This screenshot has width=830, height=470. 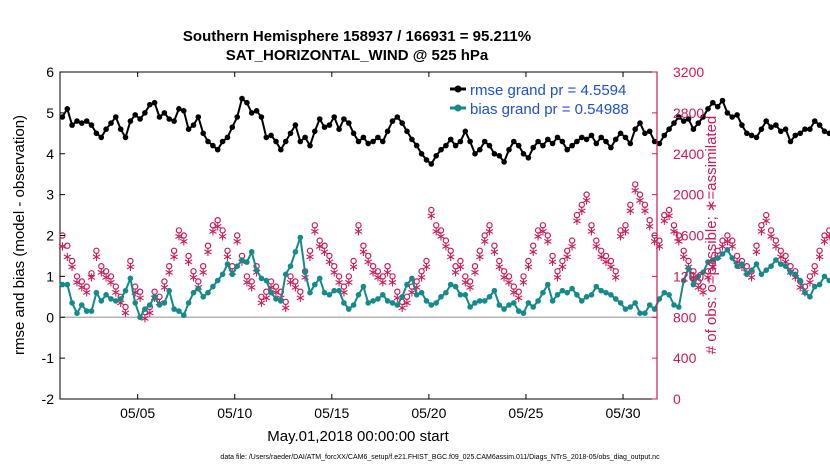 I want to click on y-right-tick-label: 400, so click(x=685, y=358).